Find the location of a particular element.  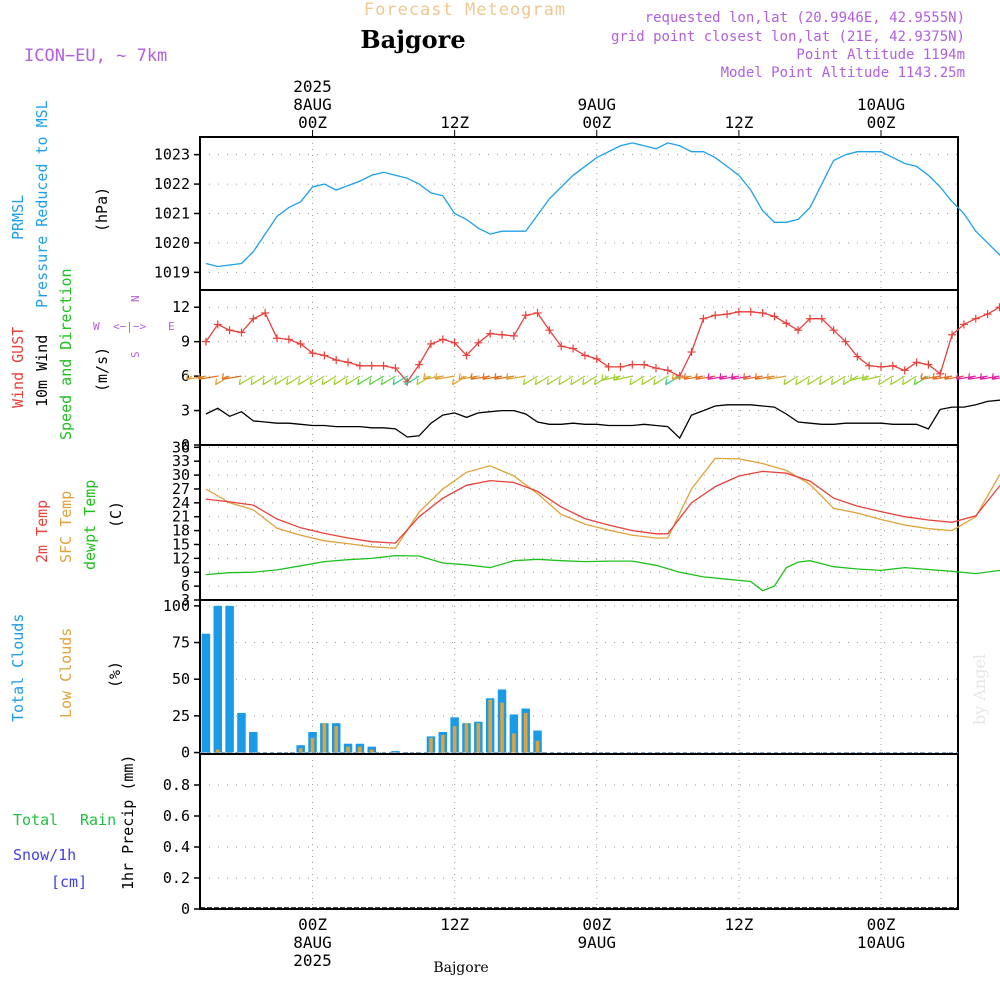

pressure-ytick-label: 1023 is located at coordinates (172, 155).